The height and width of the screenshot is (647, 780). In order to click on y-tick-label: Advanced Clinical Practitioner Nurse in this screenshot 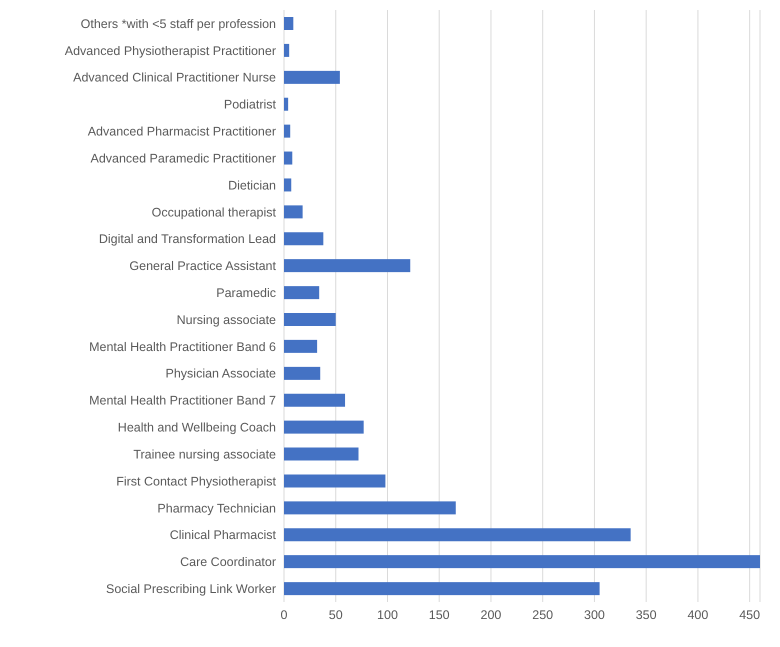, I will do `click(174, 77)`.